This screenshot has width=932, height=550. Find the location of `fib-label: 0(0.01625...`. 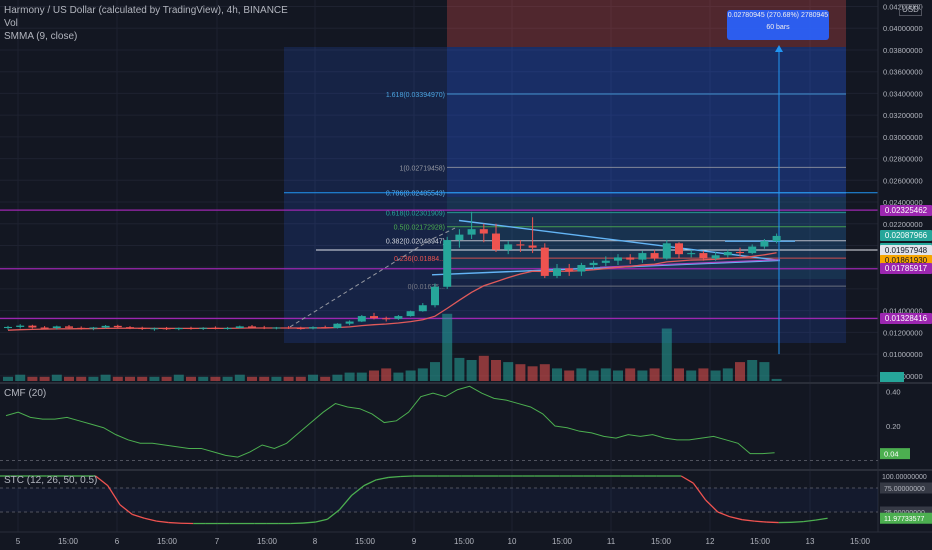

fib-label: 0(0.01625... is located at coordinates (426, 287).